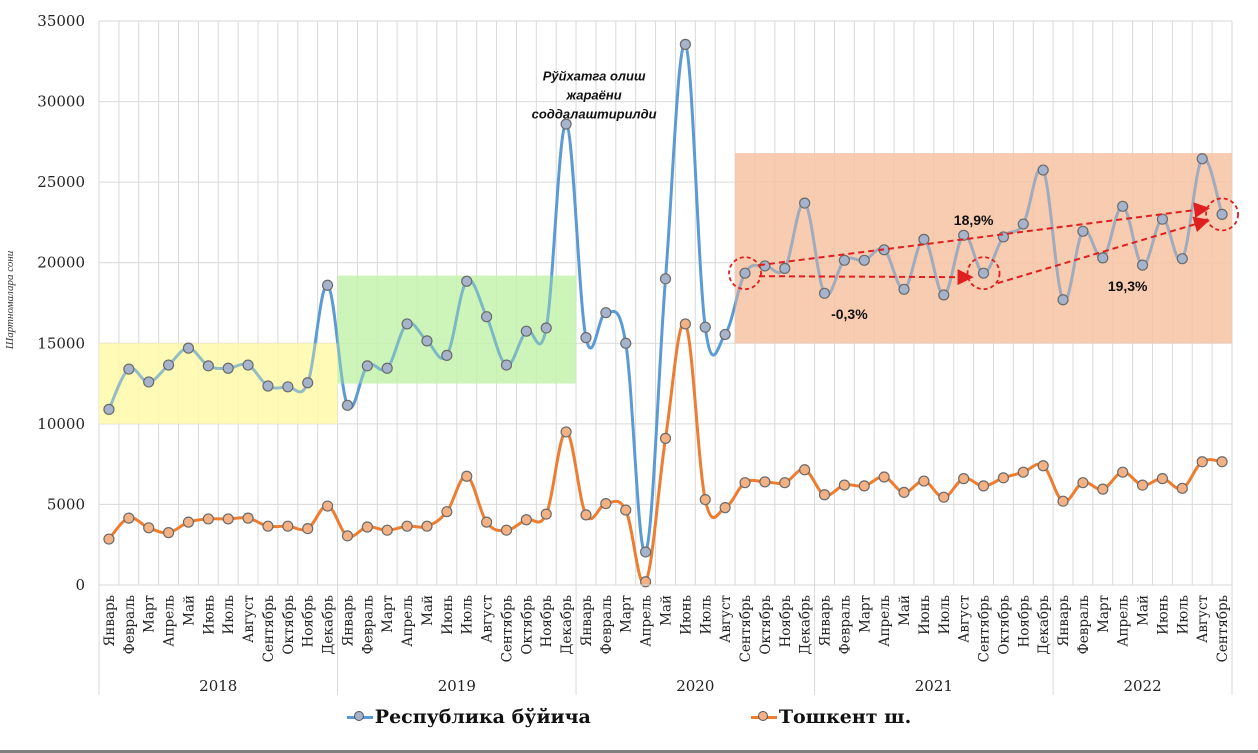 This screenshot has height=753, width=1258. Describe the element at coordinates (218, 686) in the screenshot. I see `year-label: 2018` at that location.